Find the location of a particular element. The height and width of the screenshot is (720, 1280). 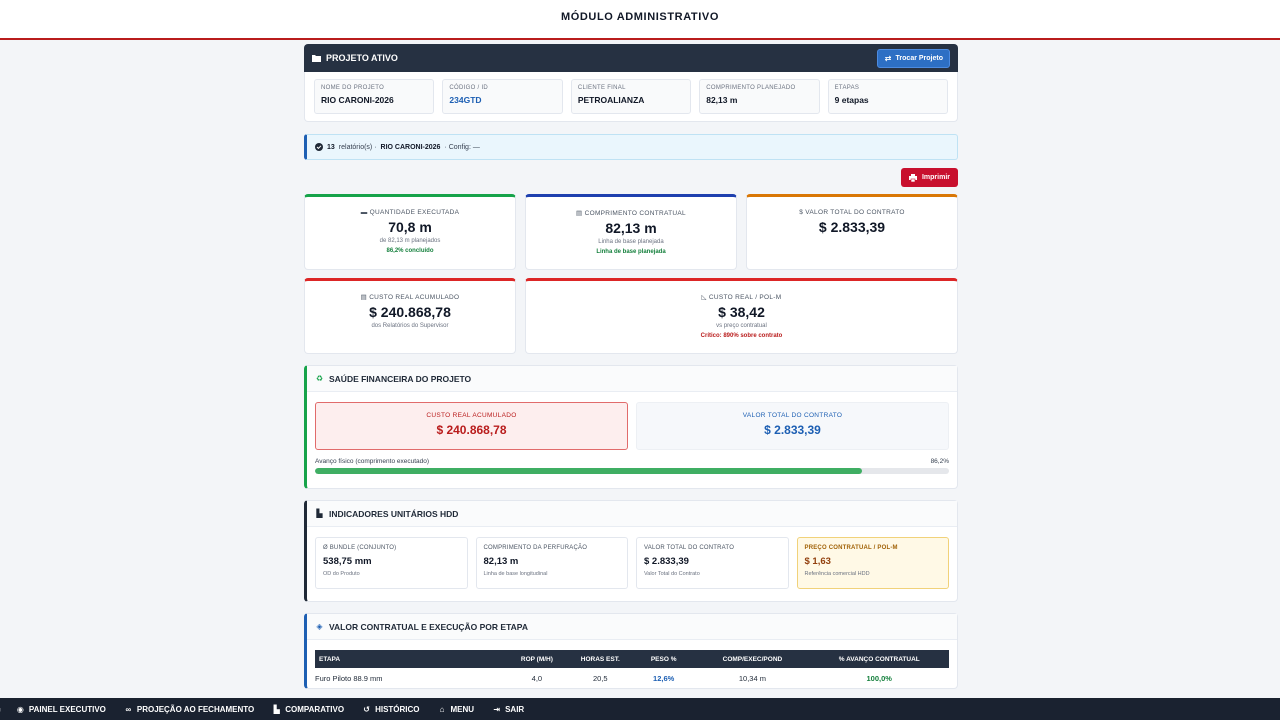

field-label: COMPRIMENTO PLANEJADO is located at coordinates (751, 88).